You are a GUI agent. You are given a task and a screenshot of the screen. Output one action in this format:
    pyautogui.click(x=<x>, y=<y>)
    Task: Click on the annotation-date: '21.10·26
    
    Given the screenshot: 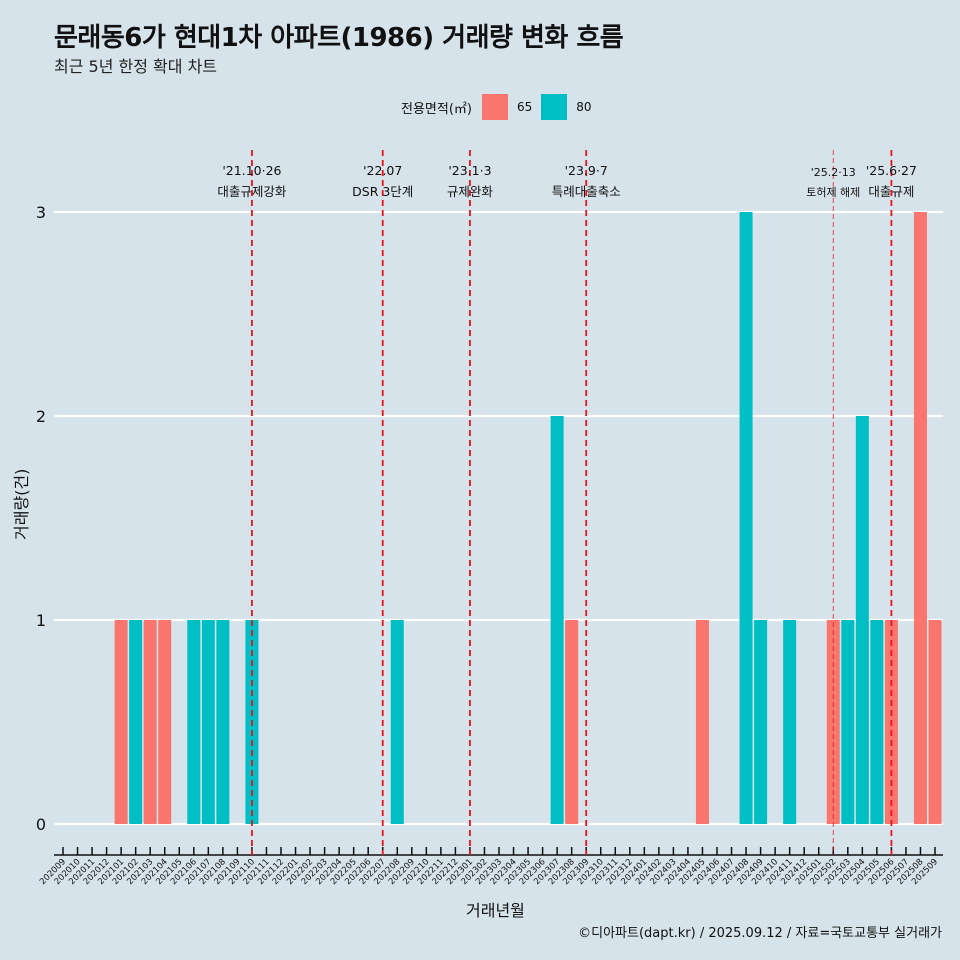 What is the action you would take?
    pyautogui.click(x=251, y=170)
    